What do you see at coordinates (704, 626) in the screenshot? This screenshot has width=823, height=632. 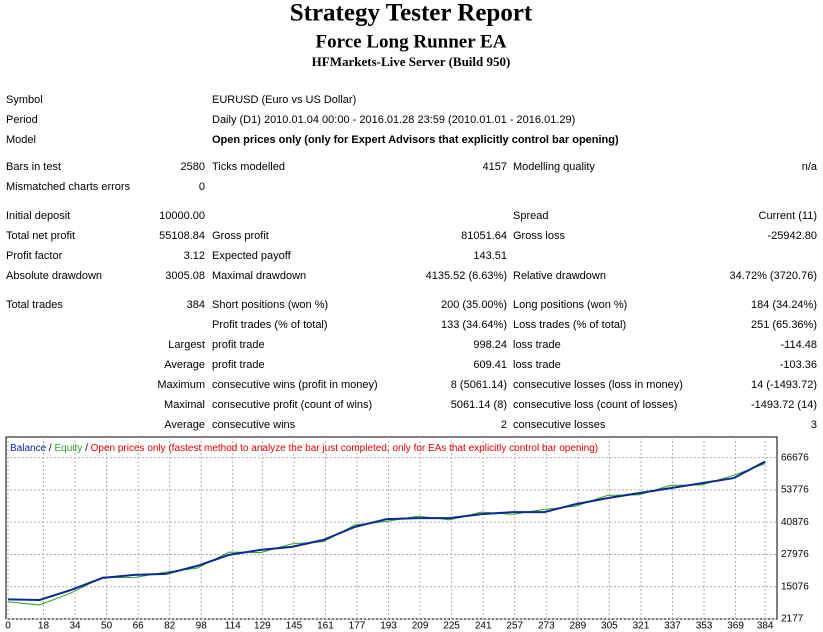 I see `x-tick-label: 353` at bounding box center [704, 626].